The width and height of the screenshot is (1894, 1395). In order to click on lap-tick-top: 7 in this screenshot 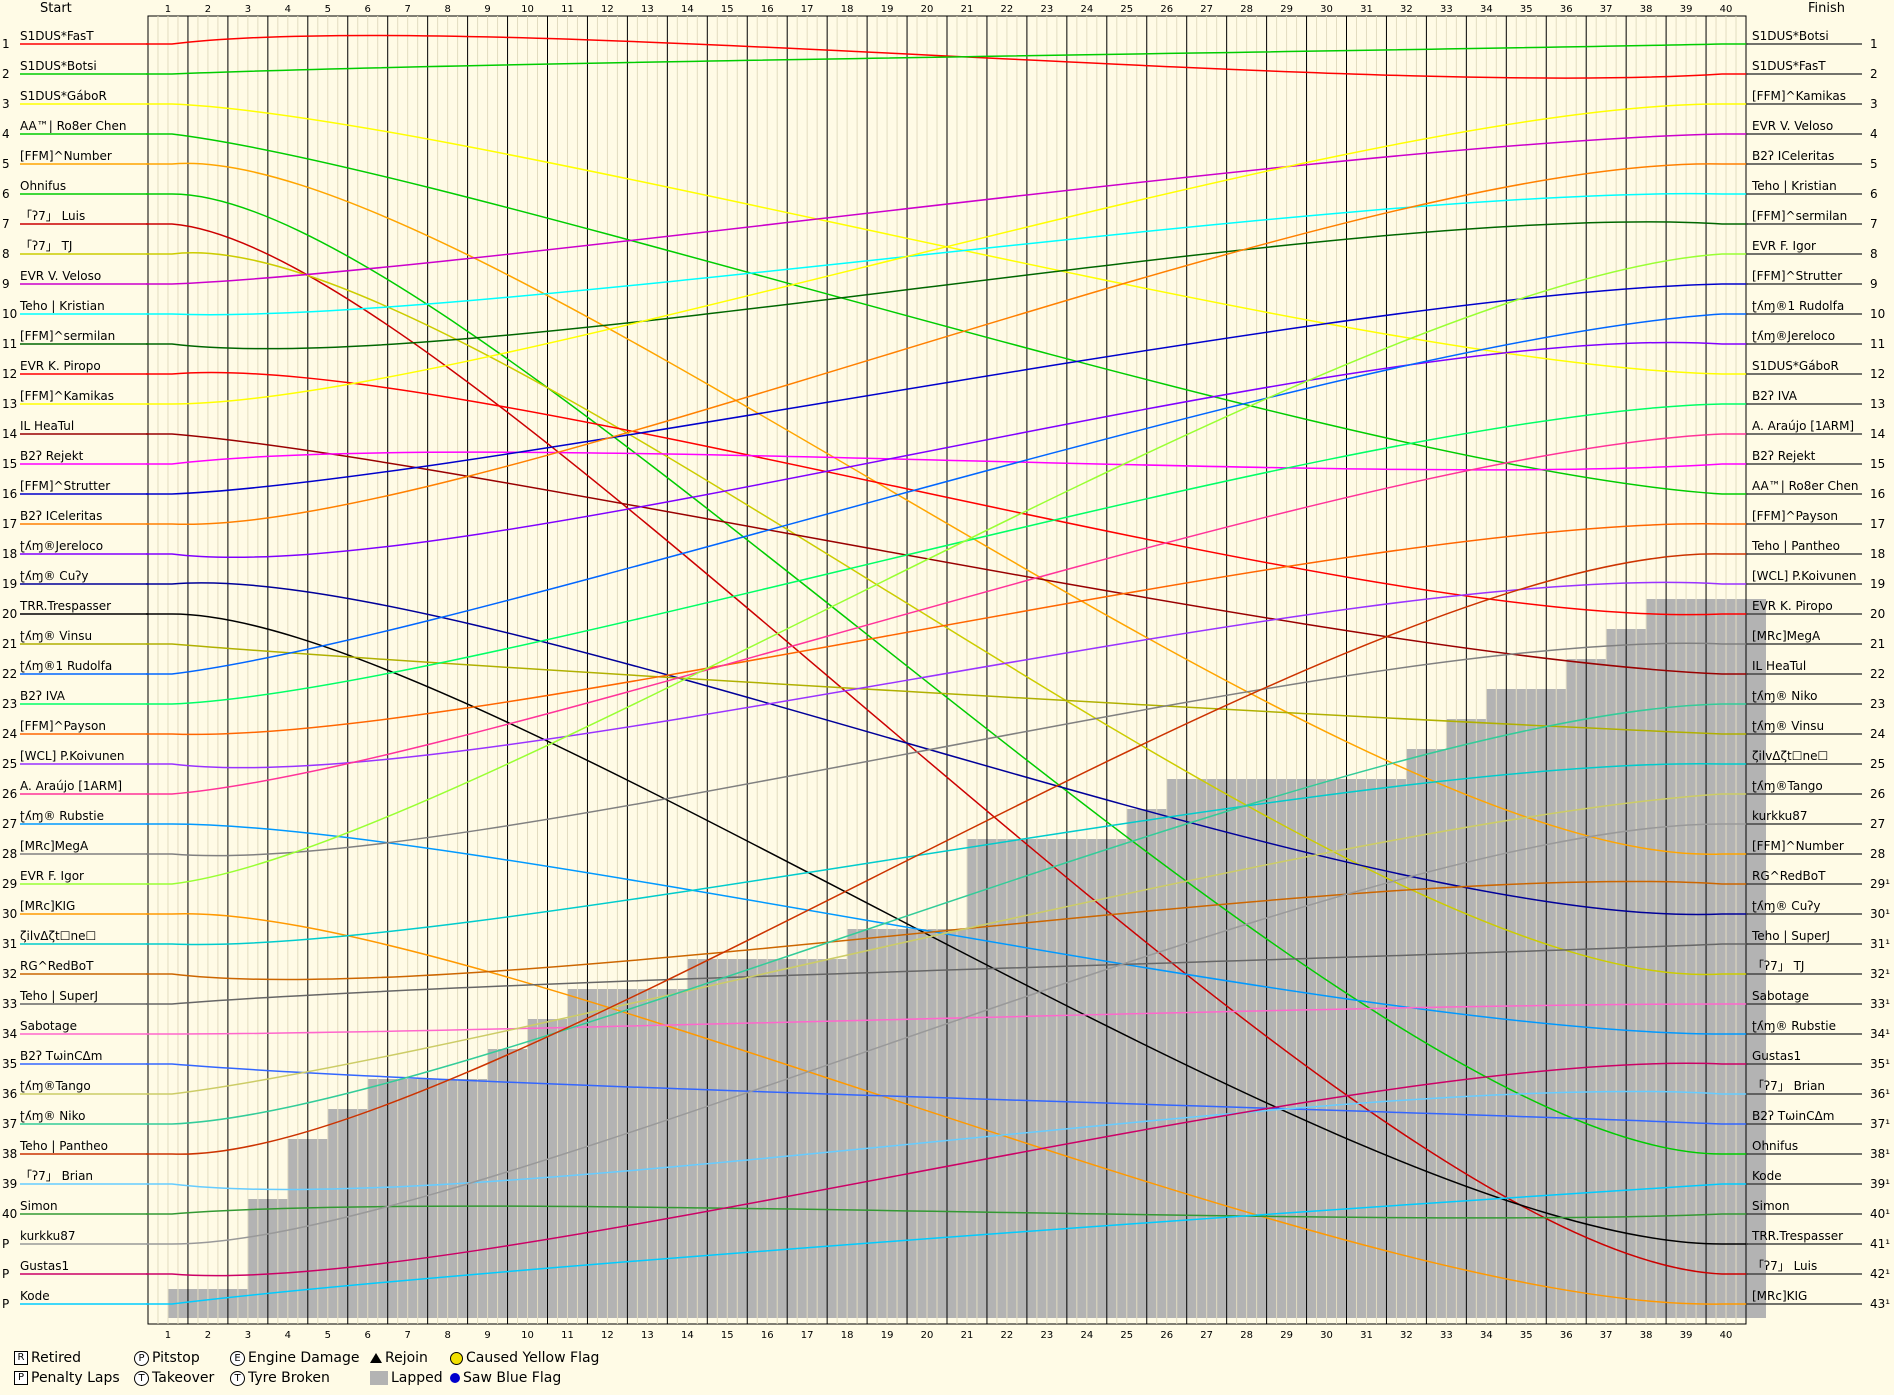, I will do `click(407, 9)`.